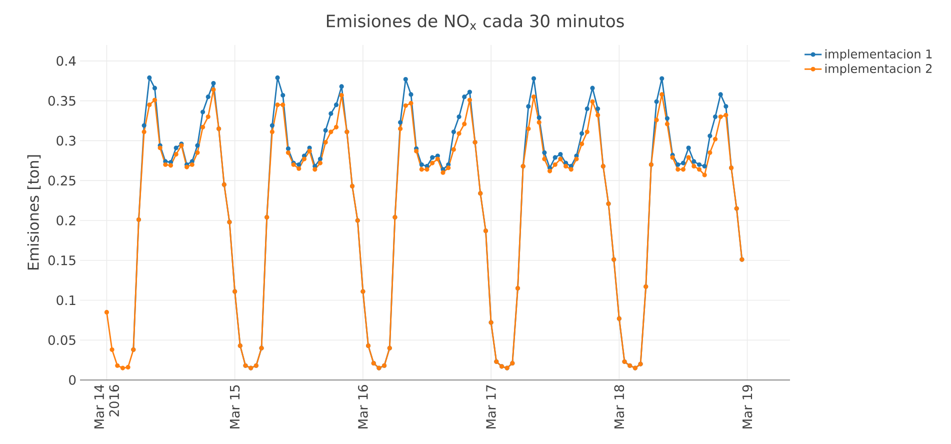  I want to click on x-tick-label: Mar 14 2016, so click(107, 406).